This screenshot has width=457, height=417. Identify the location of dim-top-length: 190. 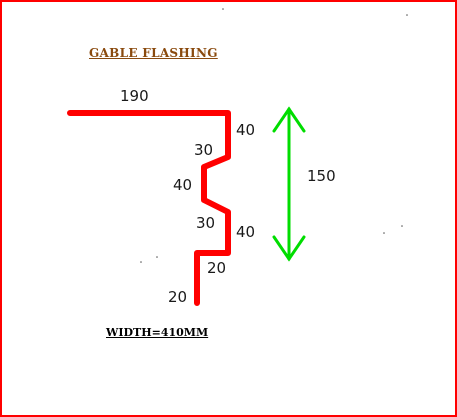
(134, 96).